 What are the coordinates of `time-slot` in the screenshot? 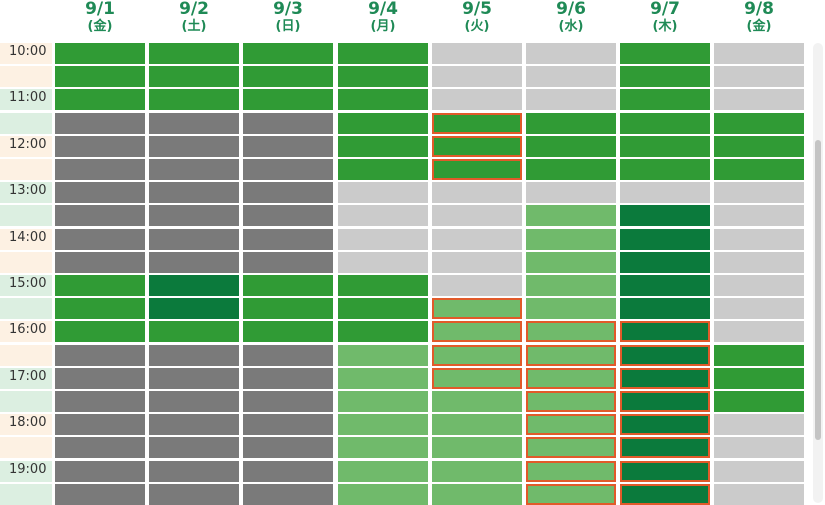 It's located at (26, 123).